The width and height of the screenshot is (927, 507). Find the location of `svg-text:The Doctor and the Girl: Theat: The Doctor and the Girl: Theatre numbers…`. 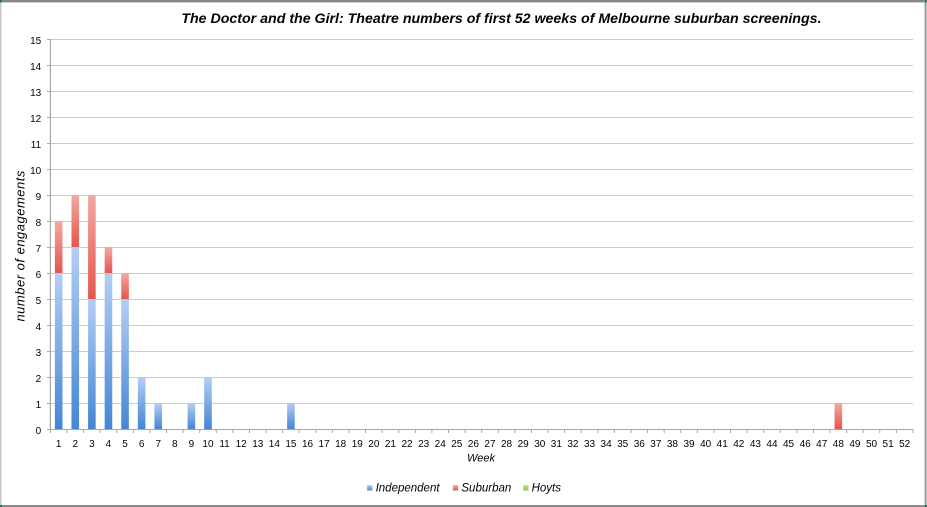

svg-text:The Doctor and the Girl: Theat: The Doctor and the Girl: Theatre numbers… is located at coordinates (501, 19).